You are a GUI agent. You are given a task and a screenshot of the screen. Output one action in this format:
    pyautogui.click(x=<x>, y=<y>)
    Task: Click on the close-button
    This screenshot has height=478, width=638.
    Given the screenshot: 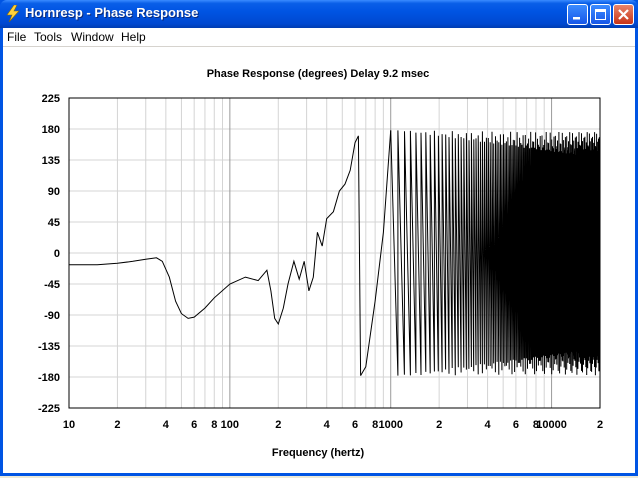 What is the action you would take?
    pyautogui.click(x=623, y=14)
    